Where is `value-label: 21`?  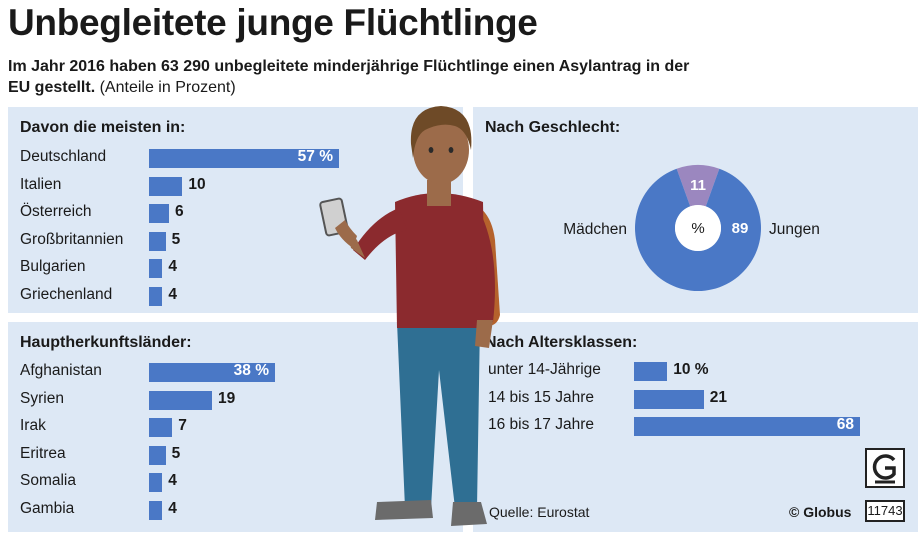
value-label: 21 is located at coordinates (718, 397).